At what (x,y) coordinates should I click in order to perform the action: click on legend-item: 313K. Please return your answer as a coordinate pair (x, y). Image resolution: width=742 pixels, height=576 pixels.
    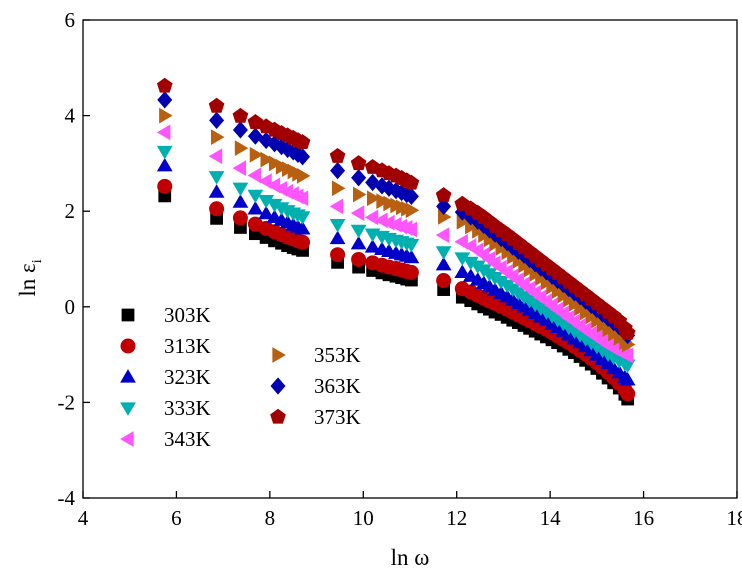
    Looking at the image, I should click on (165, 346).